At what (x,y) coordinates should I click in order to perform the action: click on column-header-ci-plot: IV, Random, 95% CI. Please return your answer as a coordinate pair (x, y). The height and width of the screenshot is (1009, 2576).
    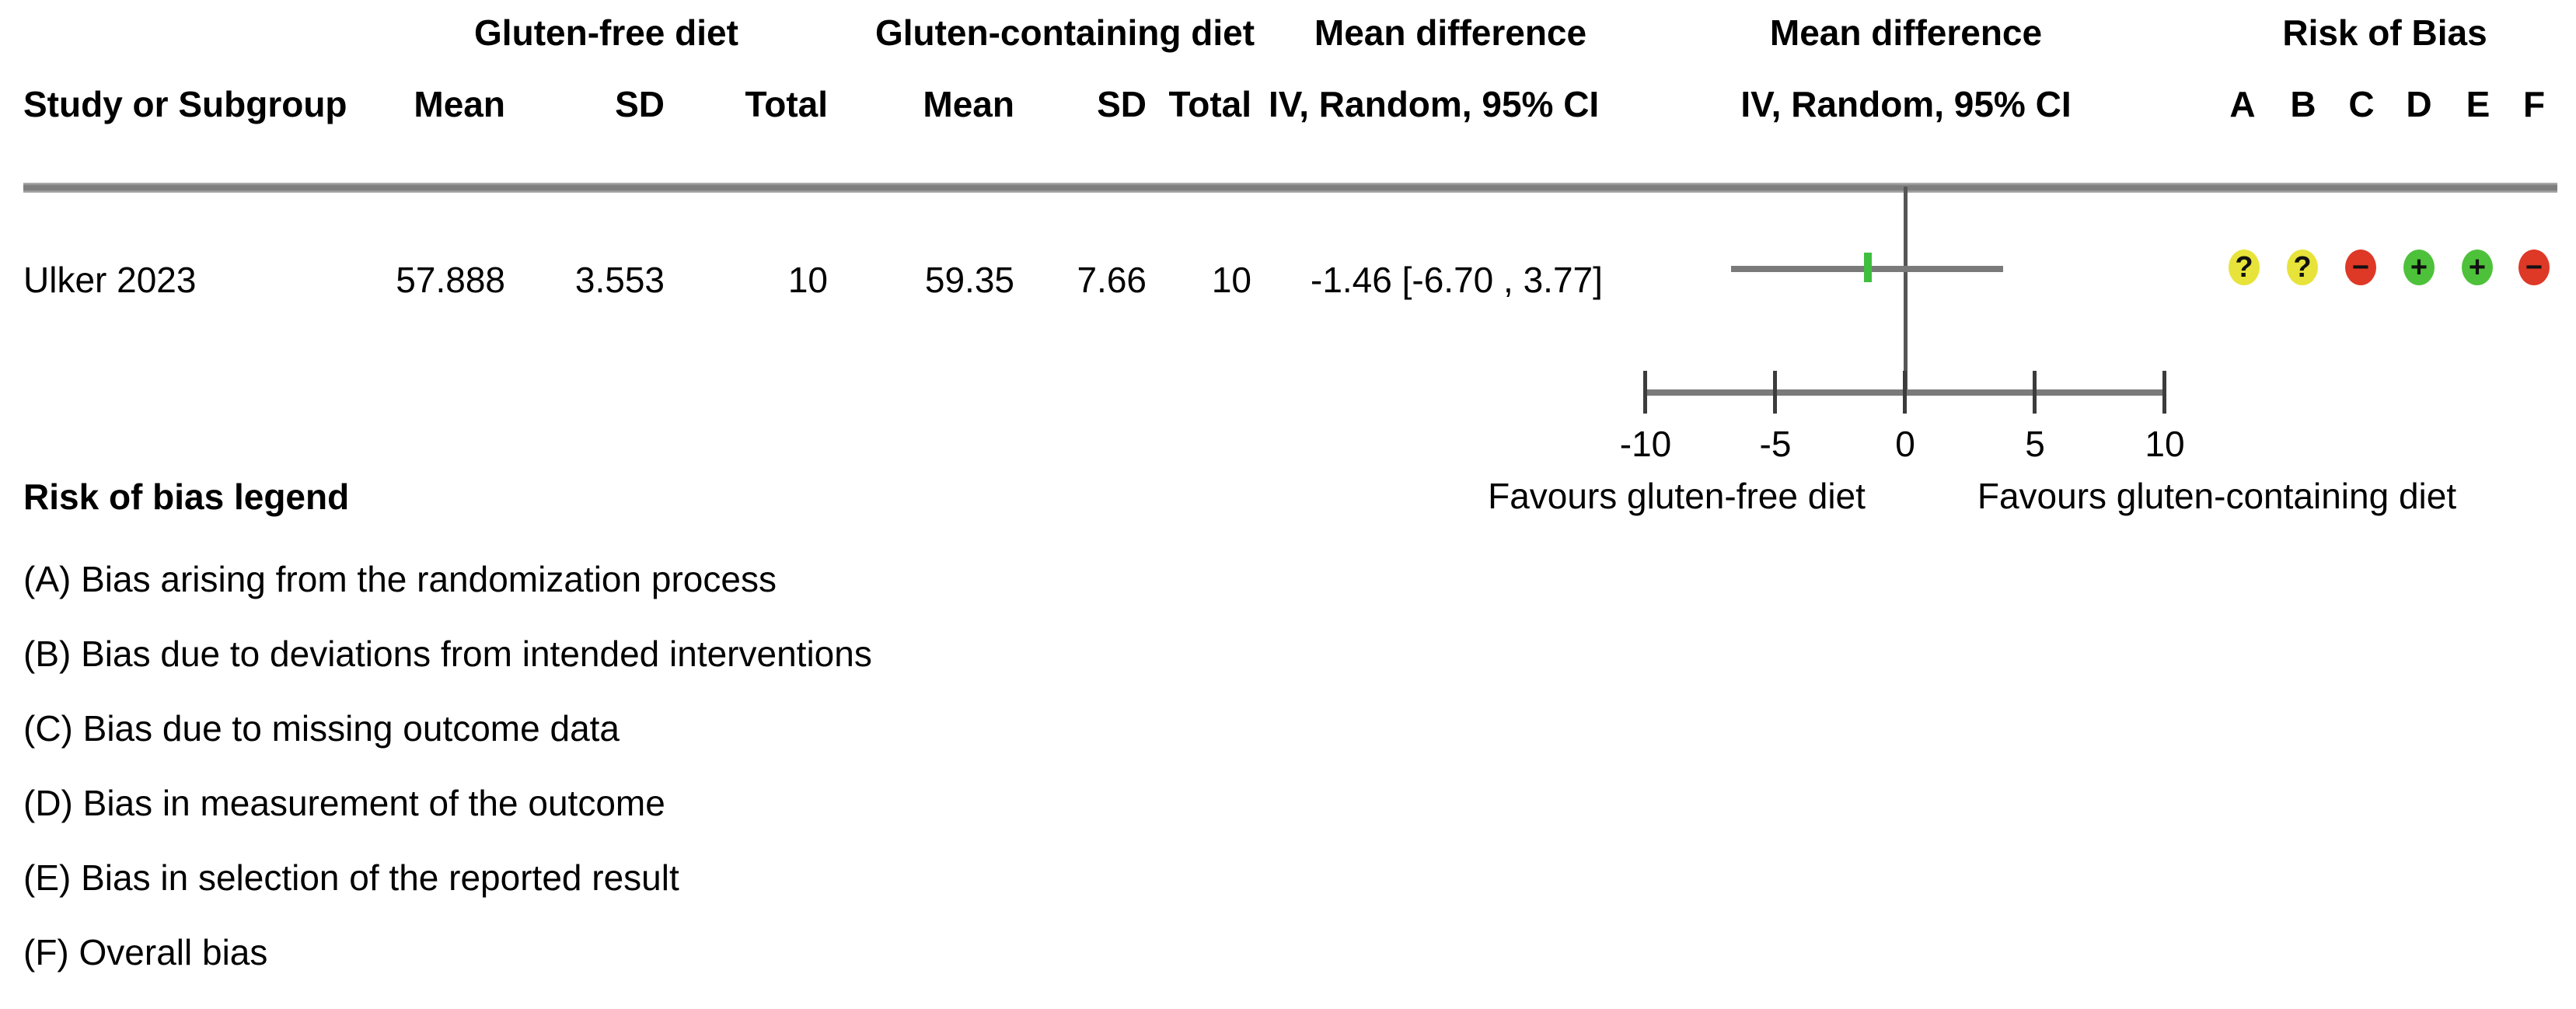
    Looking at the image, I should click on (1906, 104).